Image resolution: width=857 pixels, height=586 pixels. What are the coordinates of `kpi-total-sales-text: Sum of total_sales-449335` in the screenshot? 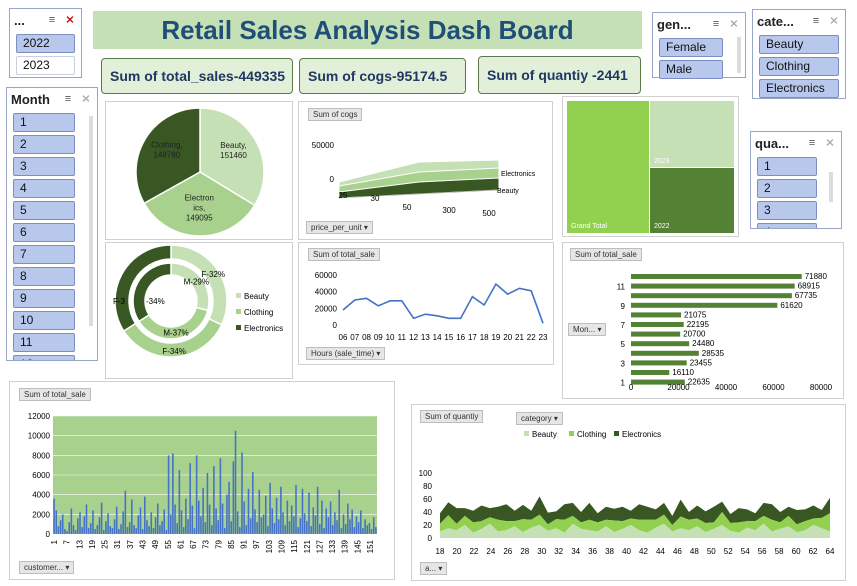 It's located at (198, 76).